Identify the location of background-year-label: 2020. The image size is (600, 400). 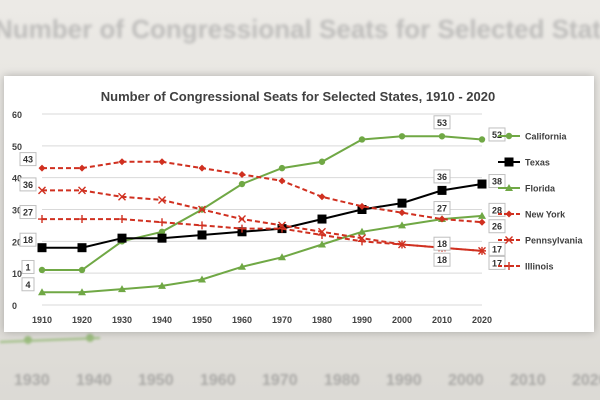
(586, 380).